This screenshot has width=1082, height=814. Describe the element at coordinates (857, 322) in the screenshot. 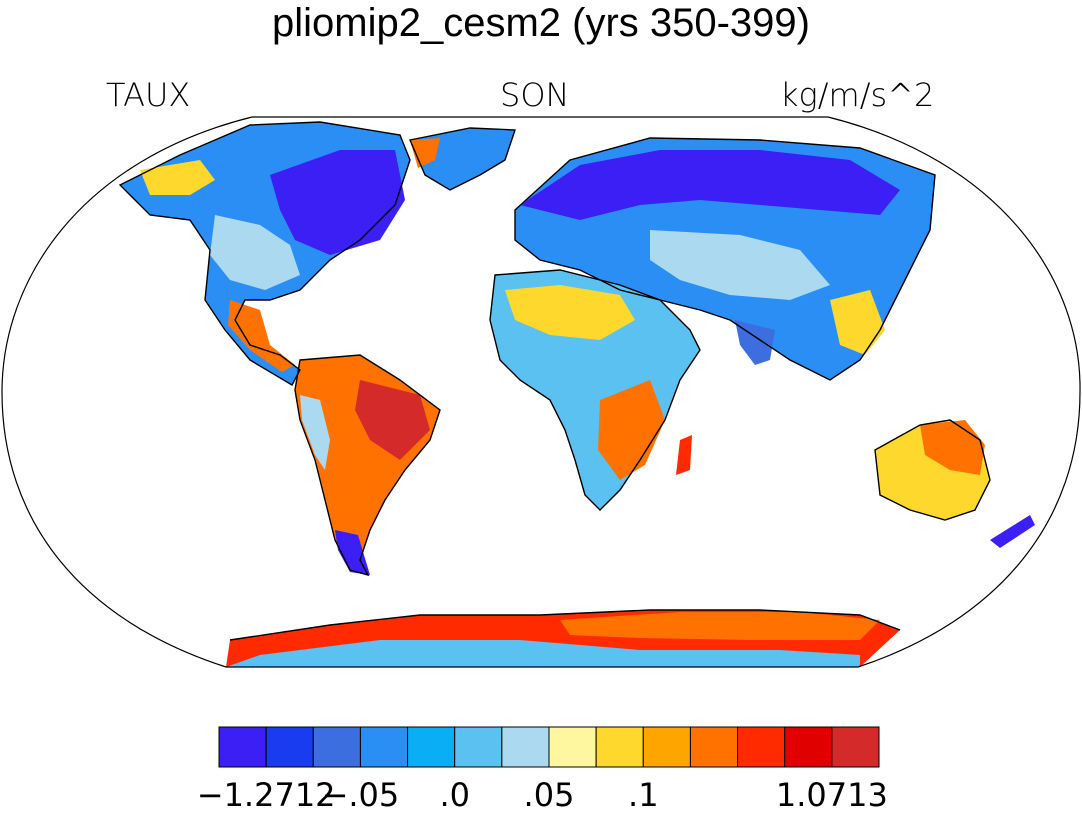

I see `asia-warm` at that location.